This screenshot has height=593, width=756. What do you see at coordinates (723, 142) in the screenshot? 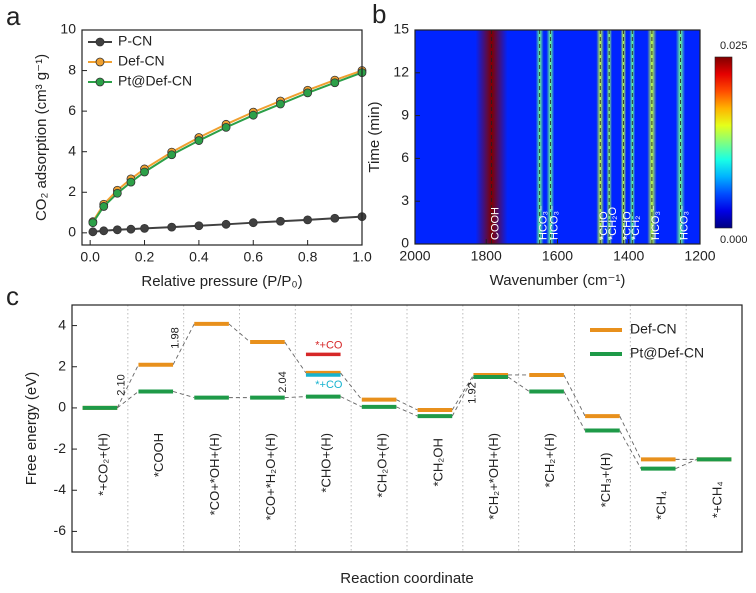
I see `colorbar` at bounding box center [723, 142].